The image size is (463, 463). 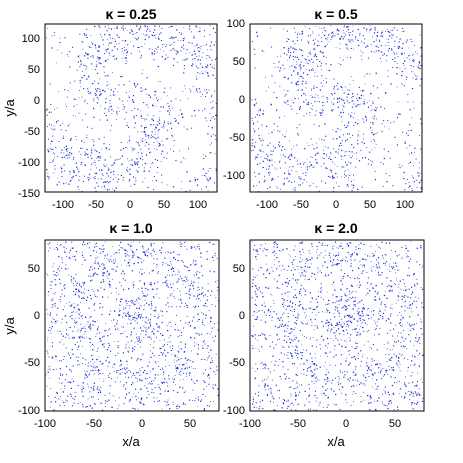 I want to click on y-tick-label: 100, so click(x=31, y=39).